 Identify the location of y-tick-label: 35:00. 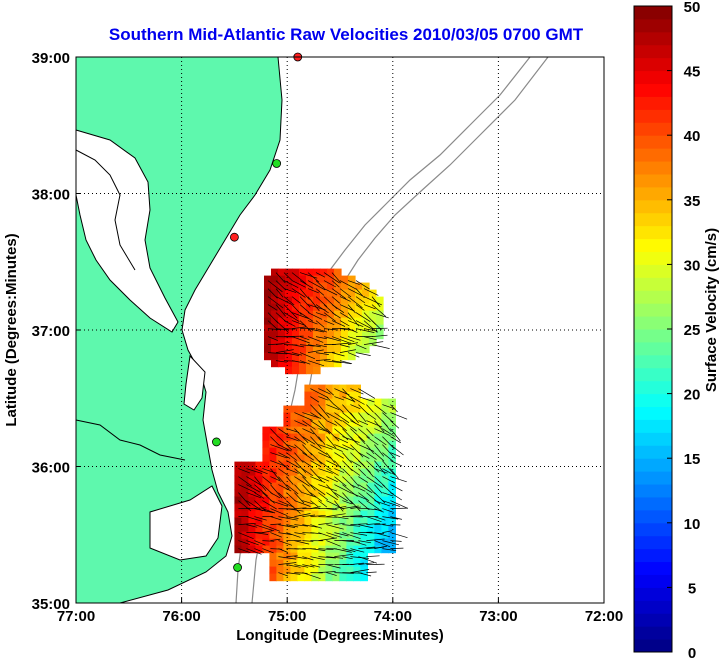
(51, 604).